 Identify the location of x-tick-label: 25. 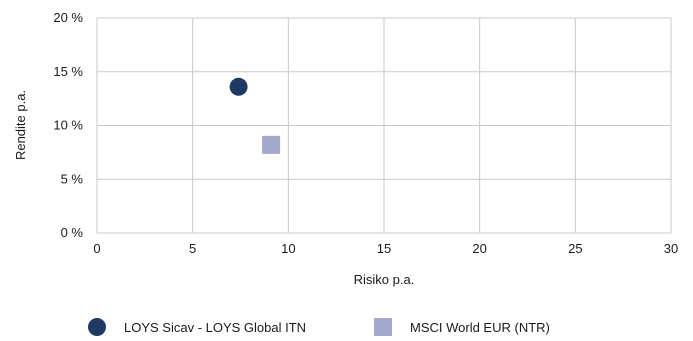
(575, 248).